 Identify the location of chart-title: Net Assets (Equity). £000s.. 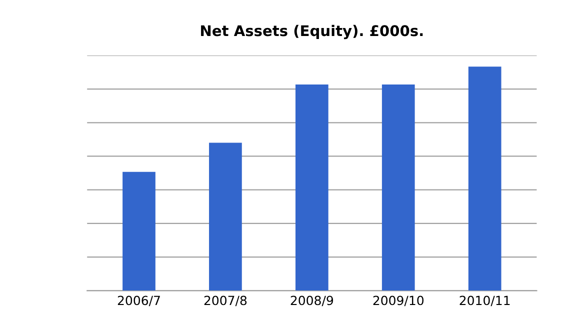
(312, 32).